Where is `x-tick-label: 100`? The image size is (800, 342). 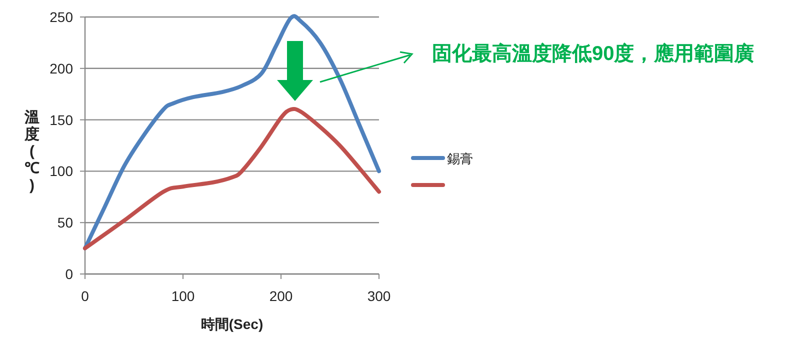 x-tick-label: 100 is located at coordinates (183, 296).